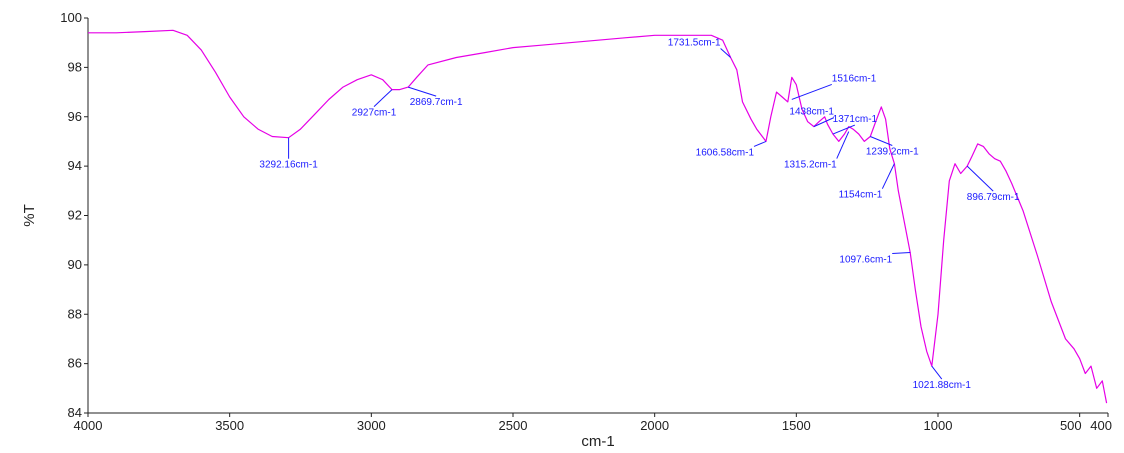  What do you see at coordinates (229, 425) in the screenshot?
I see `x-tick-label: 3500` at bounding box center [229, 425].